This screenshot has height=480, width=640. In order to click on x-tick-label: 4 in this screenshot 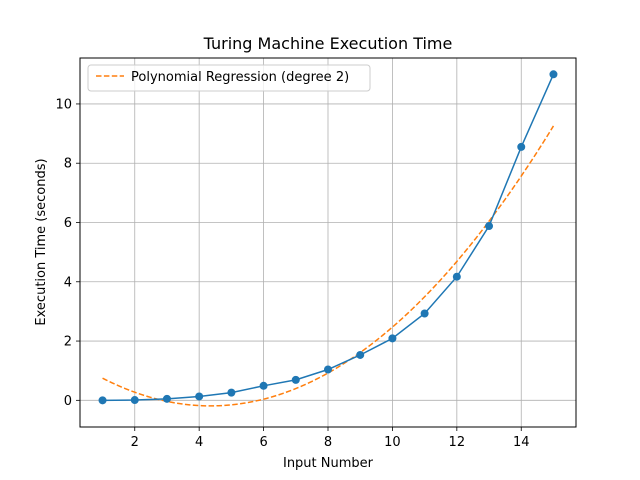, I will do `click(199, 442)`.